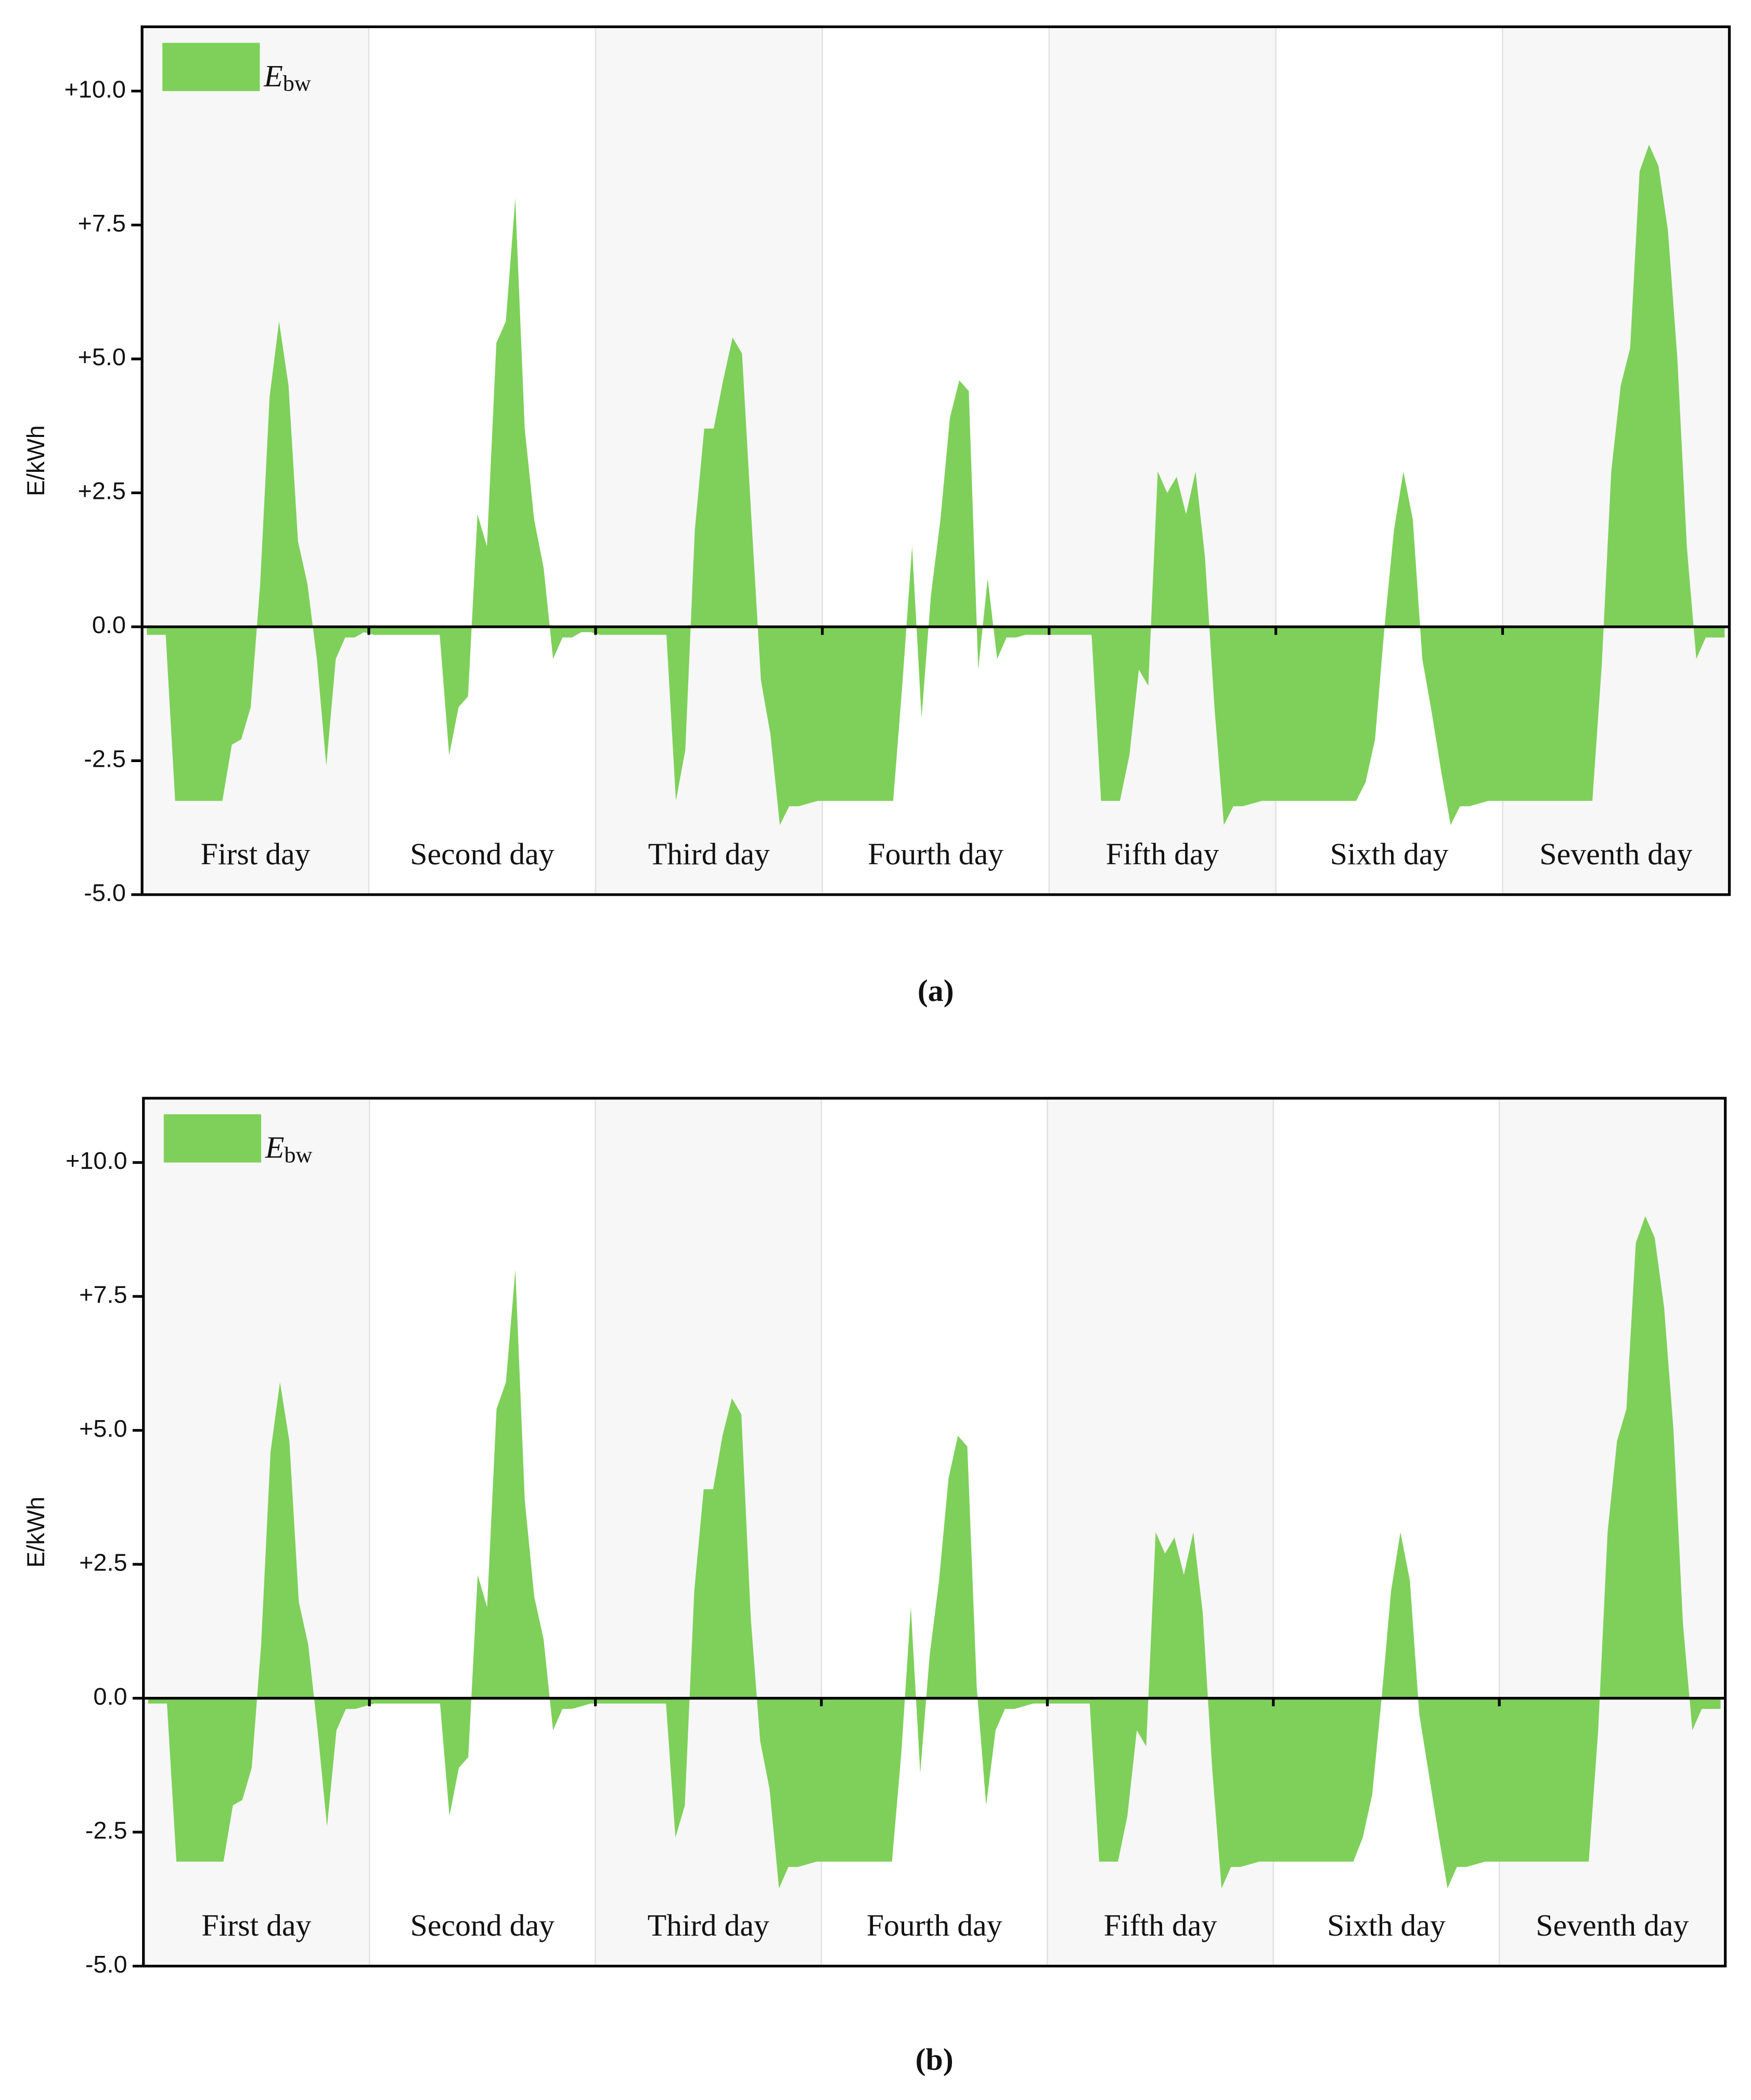 The width and height of the screenshot is (1751, 2100). I want to click on caption: (a), so click(936, 990).